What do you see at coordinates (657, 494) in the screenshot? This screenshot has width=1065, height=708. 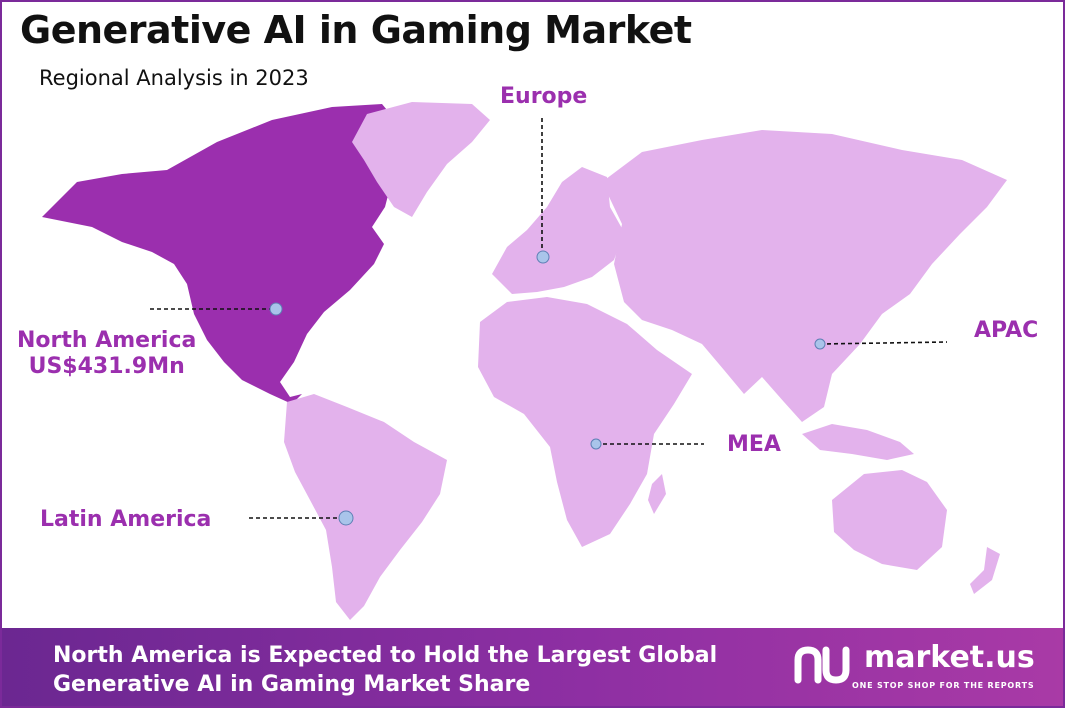 I see `region-madagascar` at bounding box center [657, 494].